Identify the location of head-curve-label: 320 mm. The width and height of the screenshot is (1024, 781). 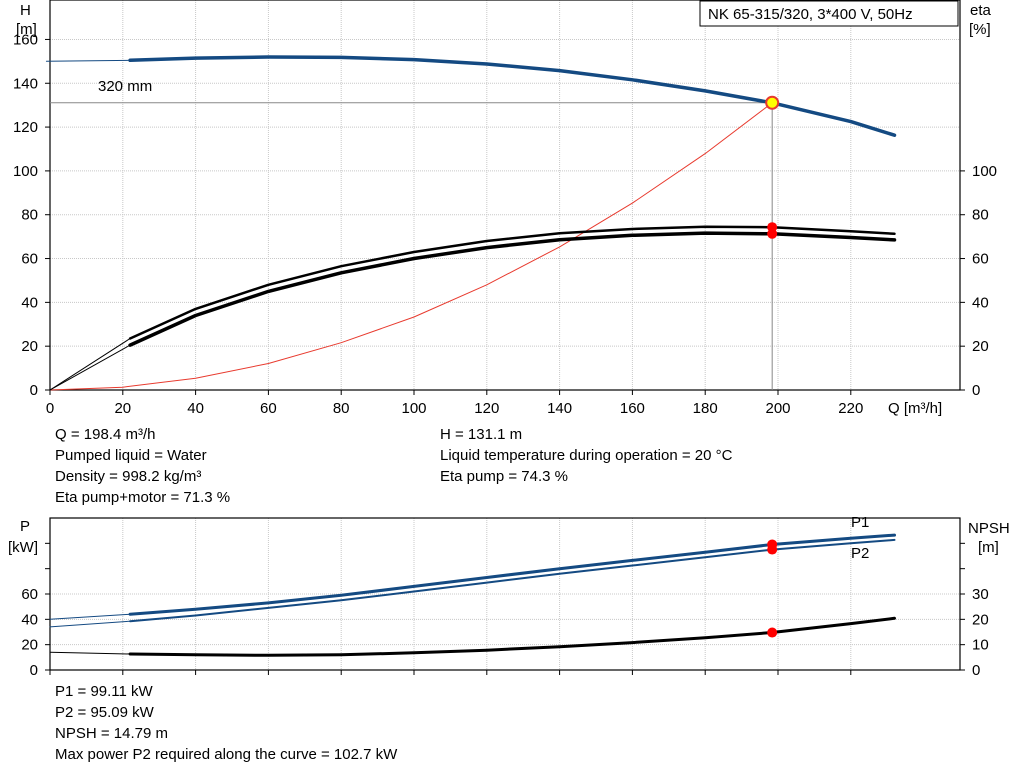
(125, 86).